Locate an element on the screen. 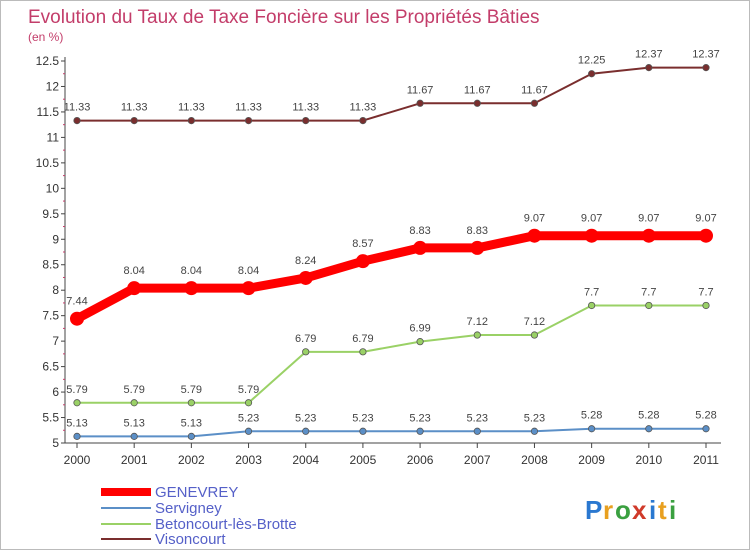 The width and height of the screenshot is (750, 550). y-tick-label: 11 is located at coordinates (53, 137).